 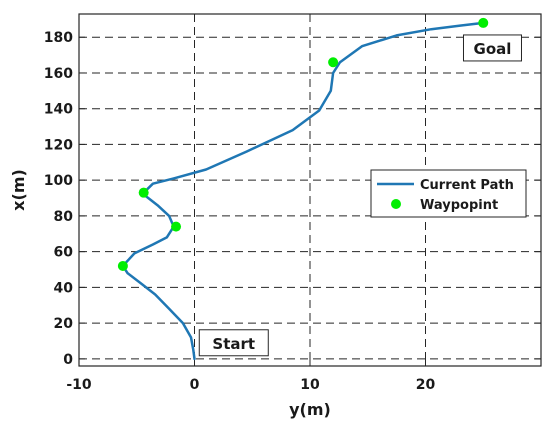 I want to click on y-tick-label: 120, so click(x=58, y=145).